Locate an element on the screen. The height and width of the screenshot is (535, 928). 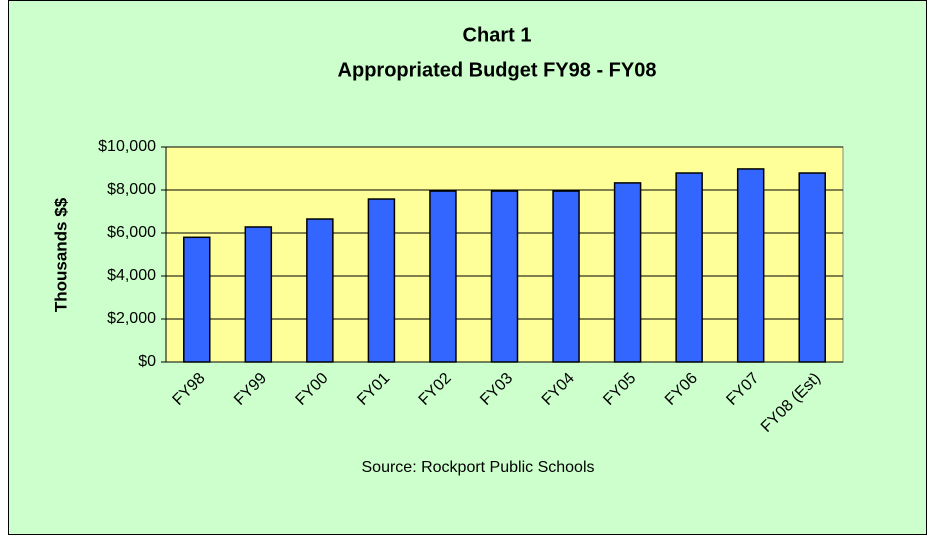
y-axis-label: Thousands $$ is located at coordinates (60, 254).